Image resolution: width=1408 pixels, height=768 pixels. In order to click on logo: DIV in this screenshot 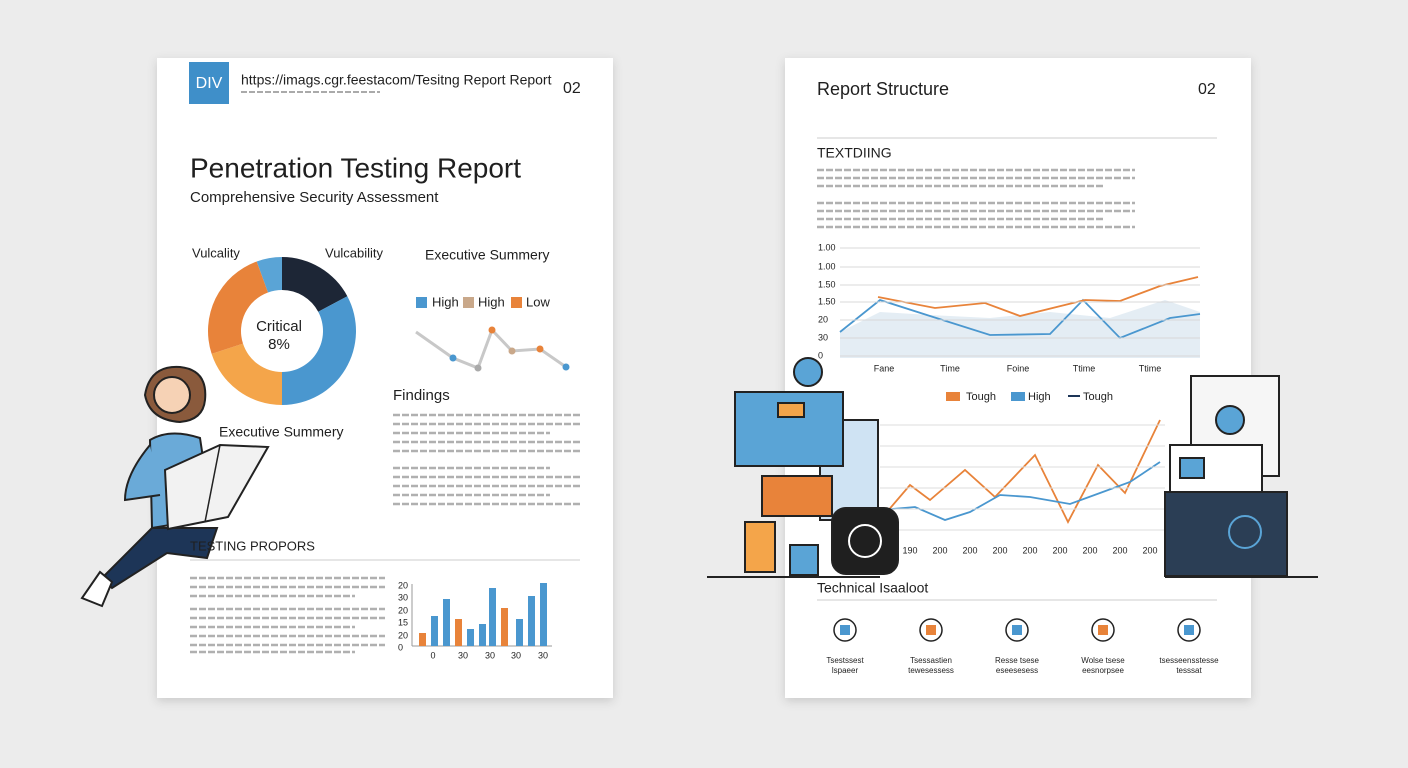, I will do `click(209, 83)`.